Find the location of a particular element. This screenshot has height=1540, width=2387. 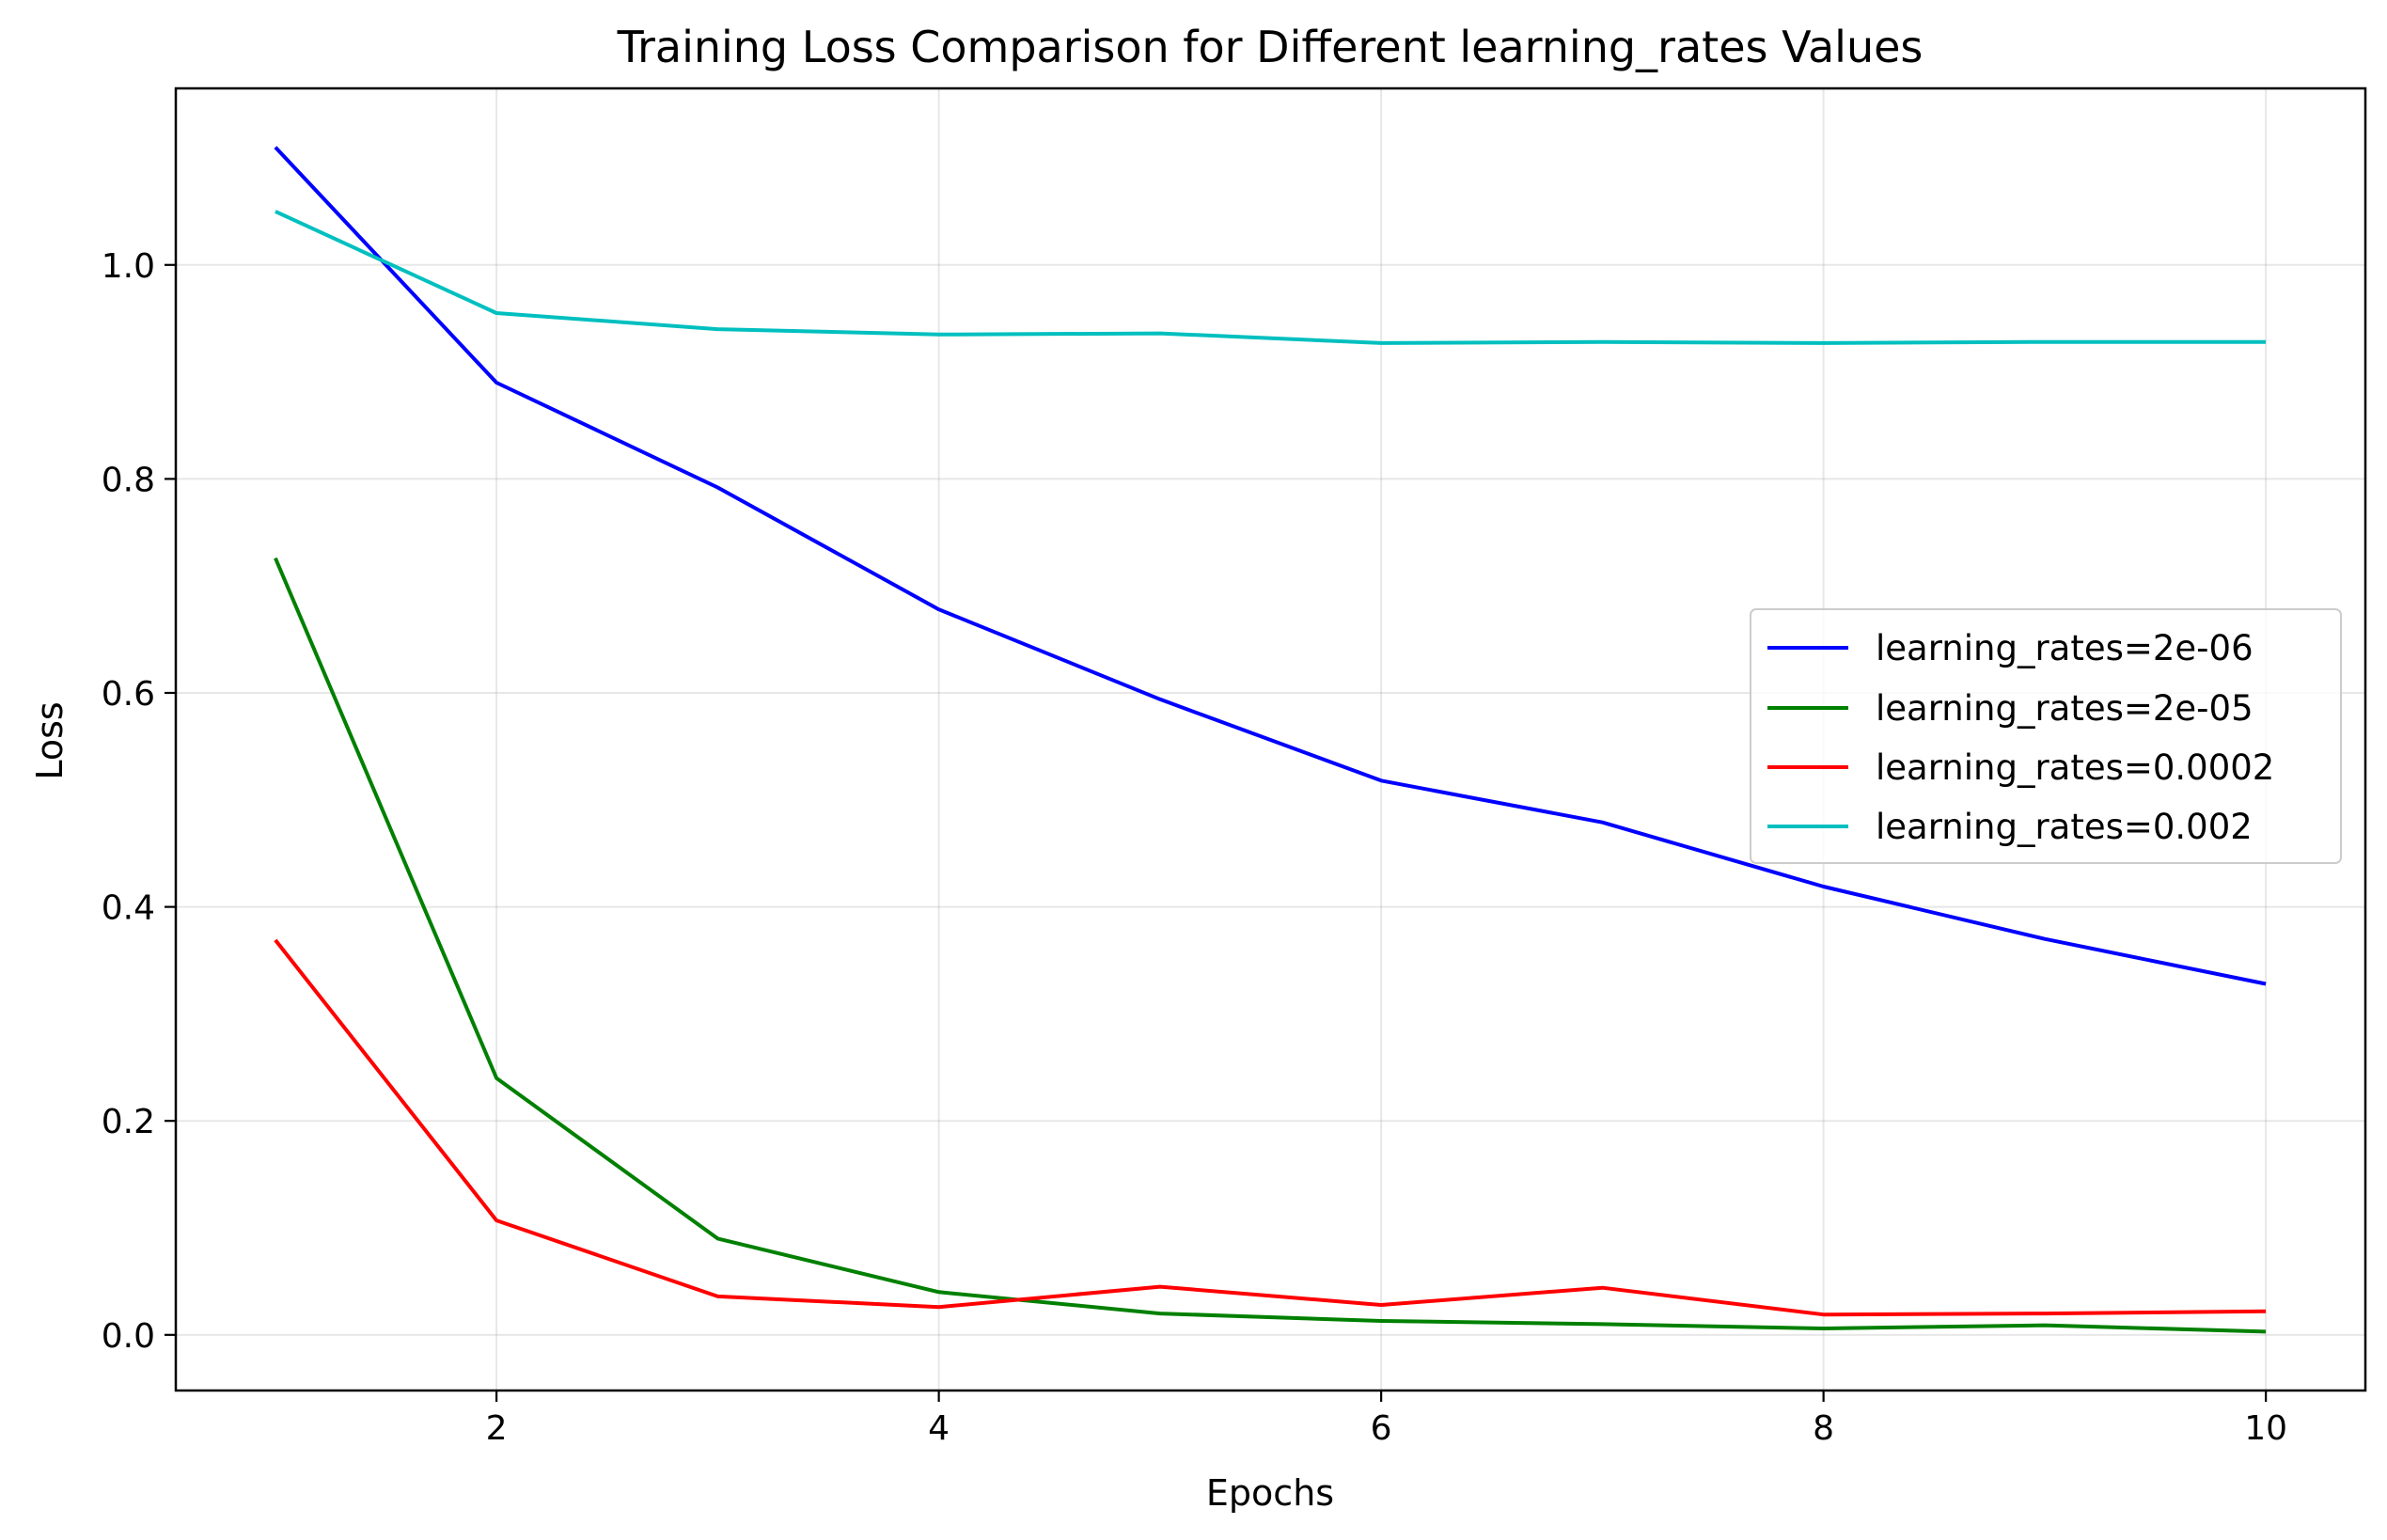

y-tick-label: 0.4 is located at coordinates (128, 908).